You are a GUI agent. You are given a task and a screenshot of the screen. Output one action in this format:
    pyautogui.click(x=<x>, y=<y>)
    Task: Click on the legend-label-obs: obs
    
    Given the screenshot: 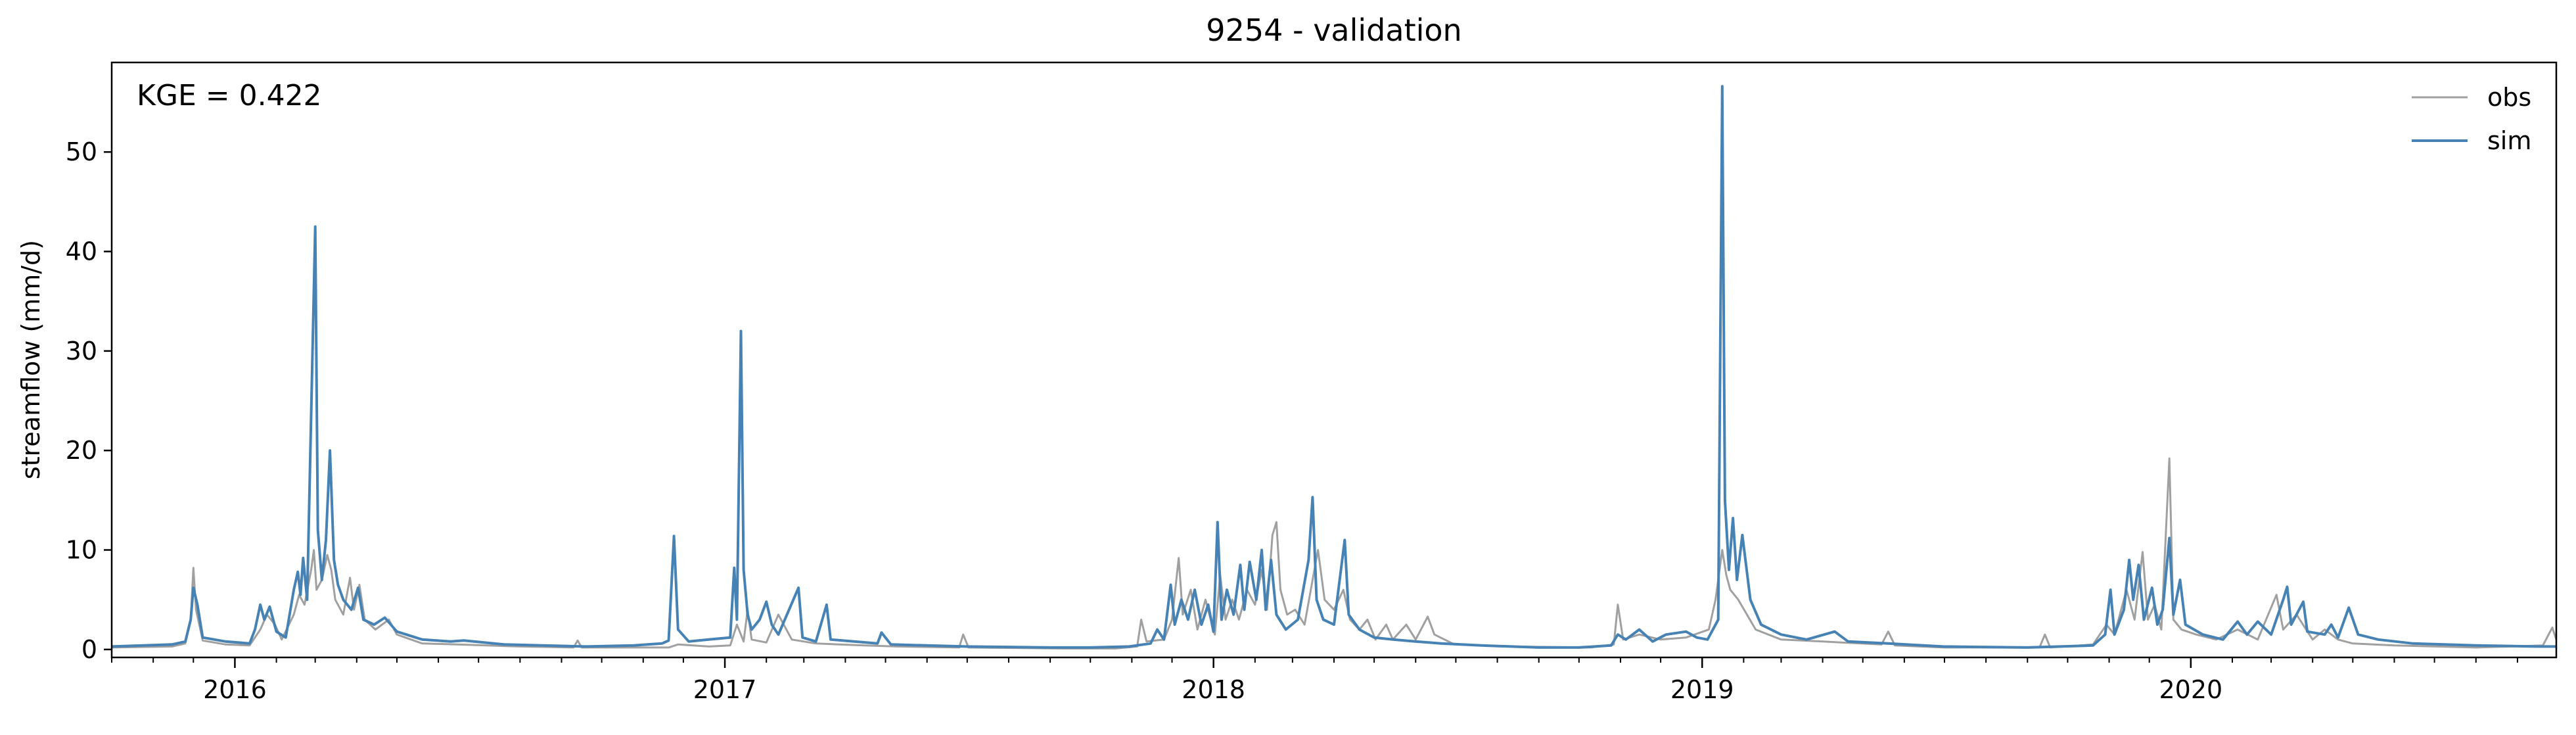 What is the action you would take?
    pyautogui.click(x=2509, y=97)
    